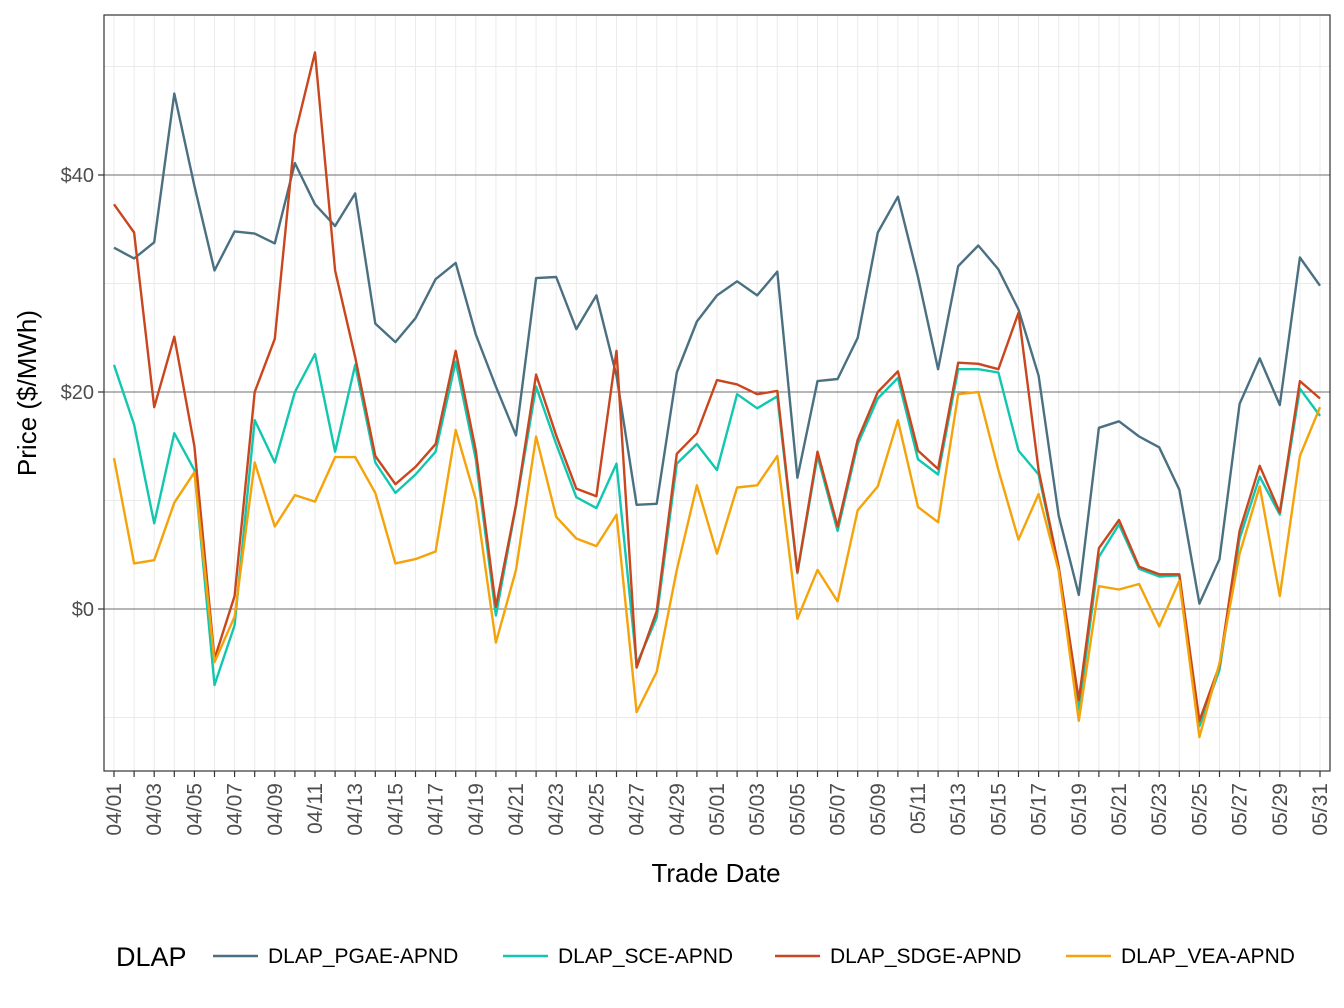 Image resolution: width=1344 pixels, height=1008 pixels. I want to click on x-tick-label: 05/05, so click(797, 809).